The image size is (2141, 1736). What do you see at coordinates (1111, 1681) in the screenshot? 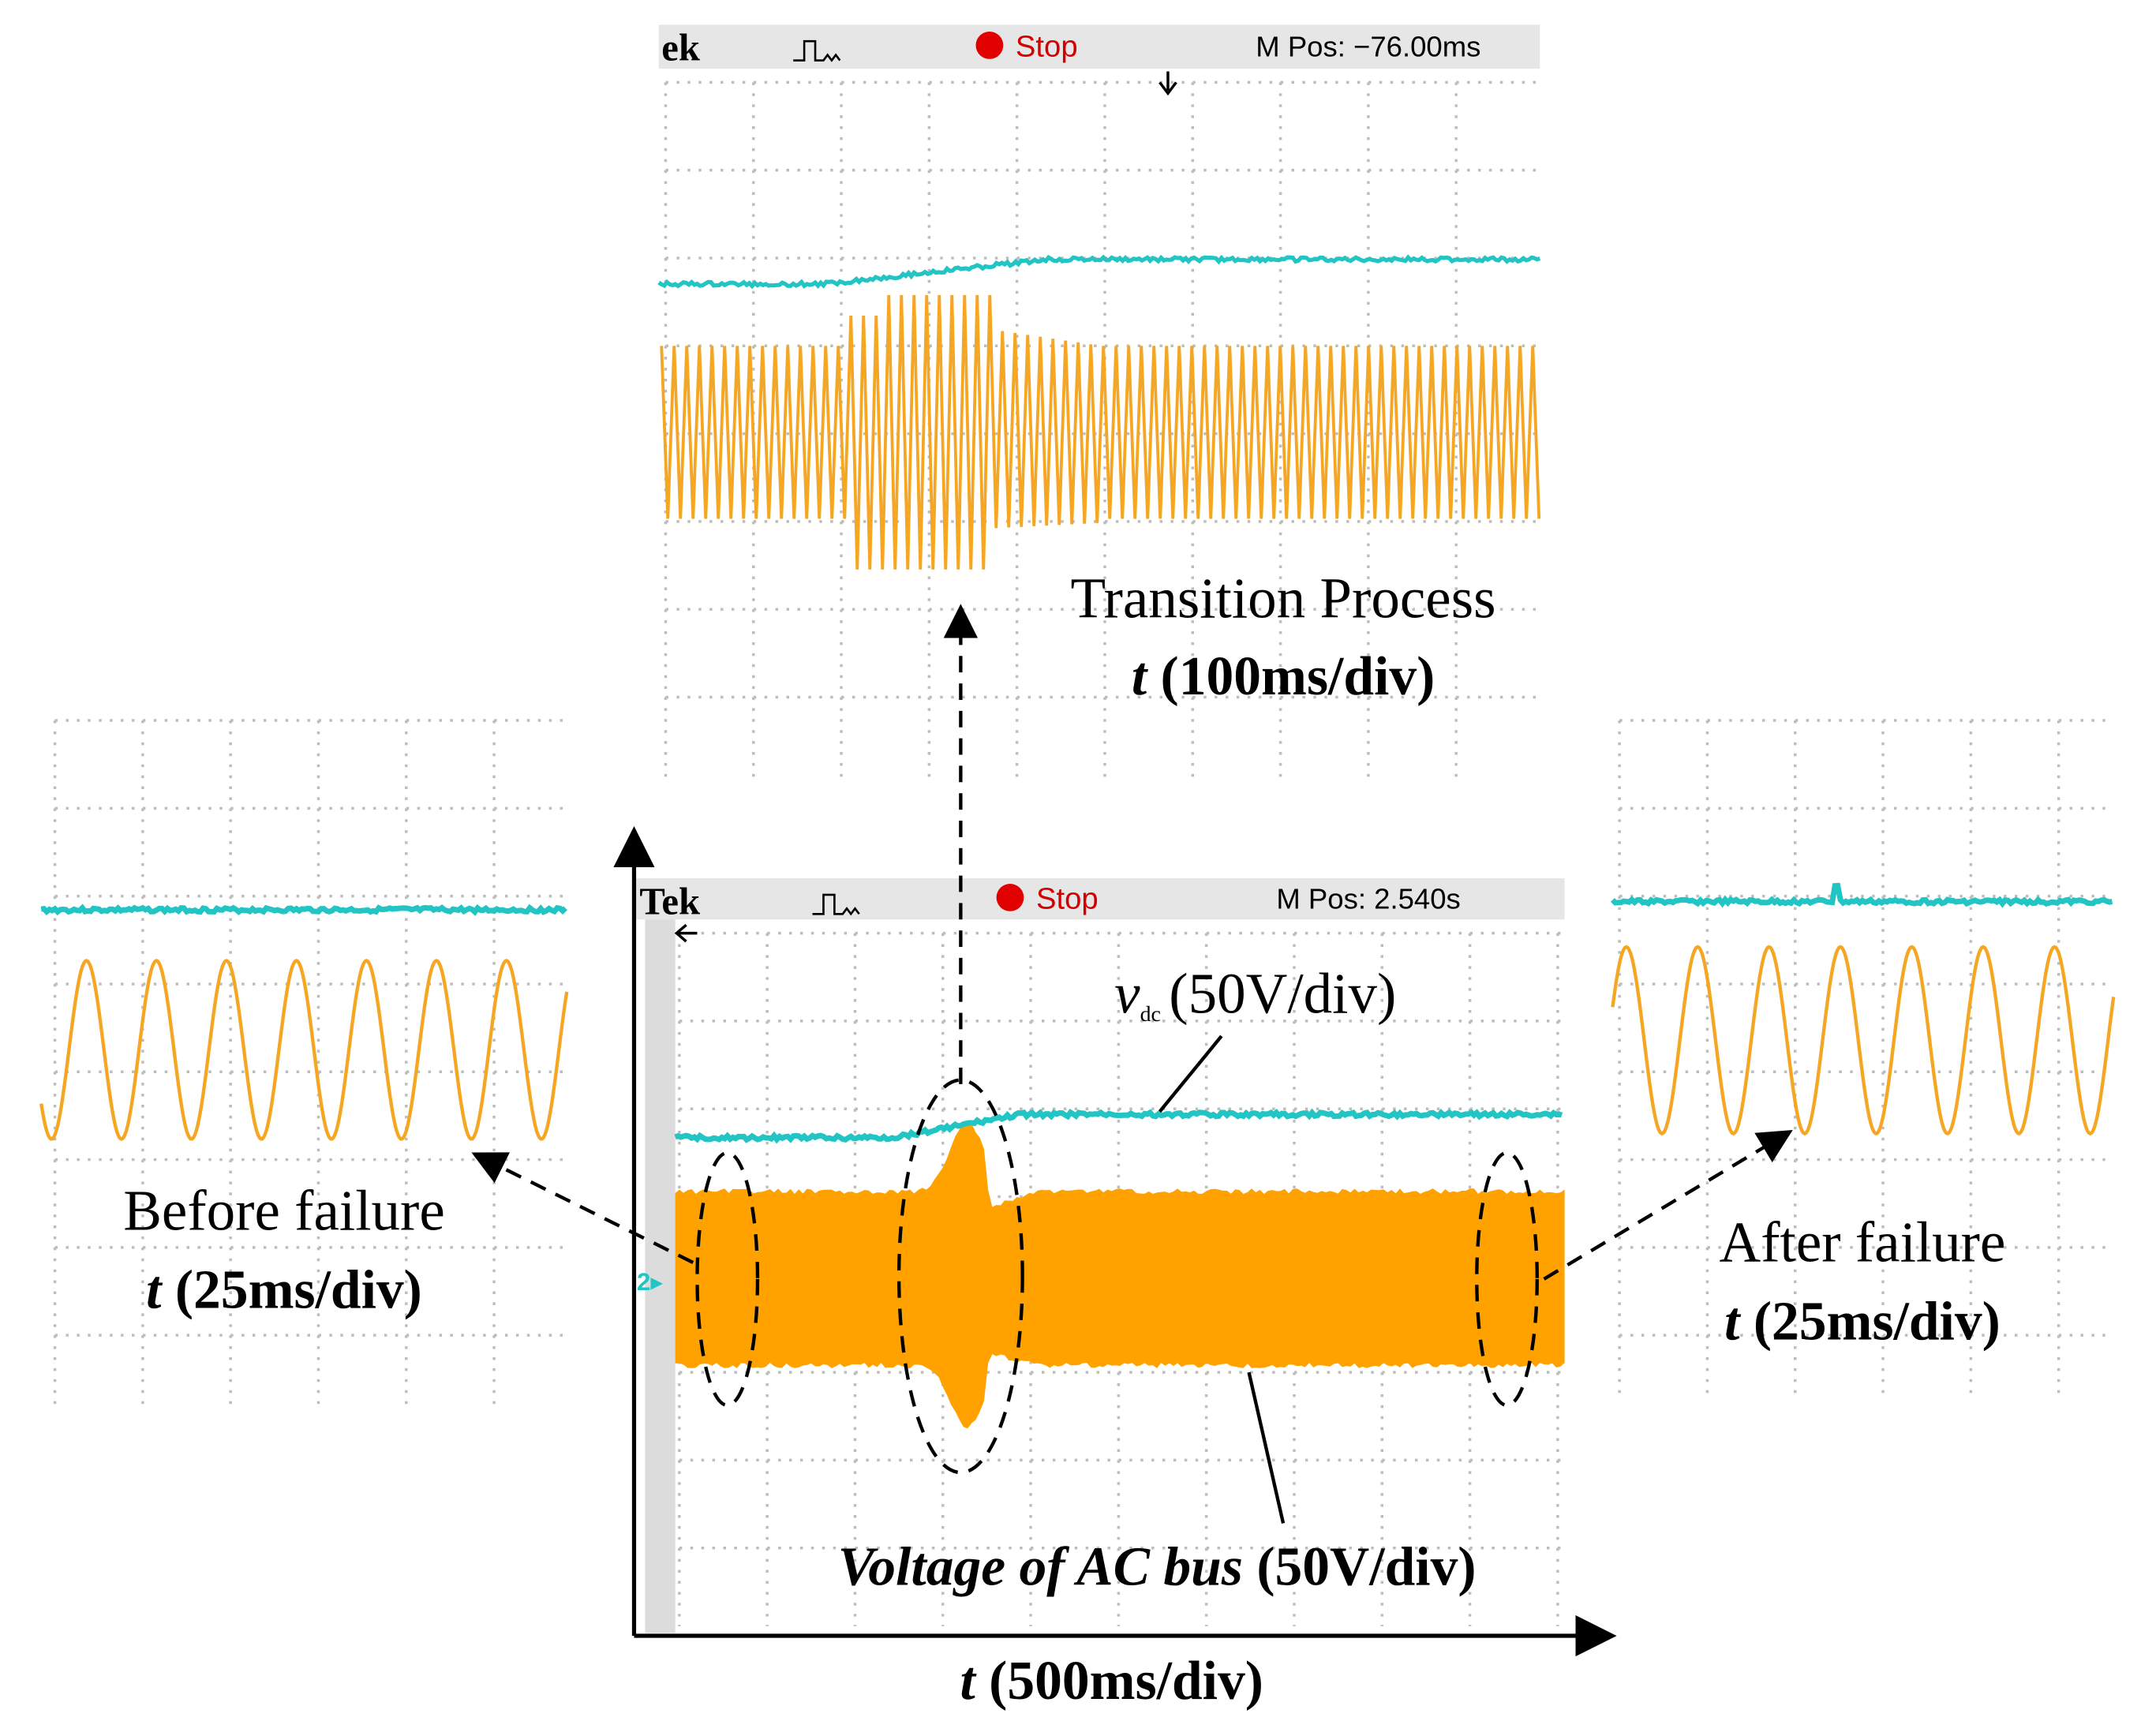
I see `x-axis-label: t (500ms/div)` at bounding box center [1111, 1681].